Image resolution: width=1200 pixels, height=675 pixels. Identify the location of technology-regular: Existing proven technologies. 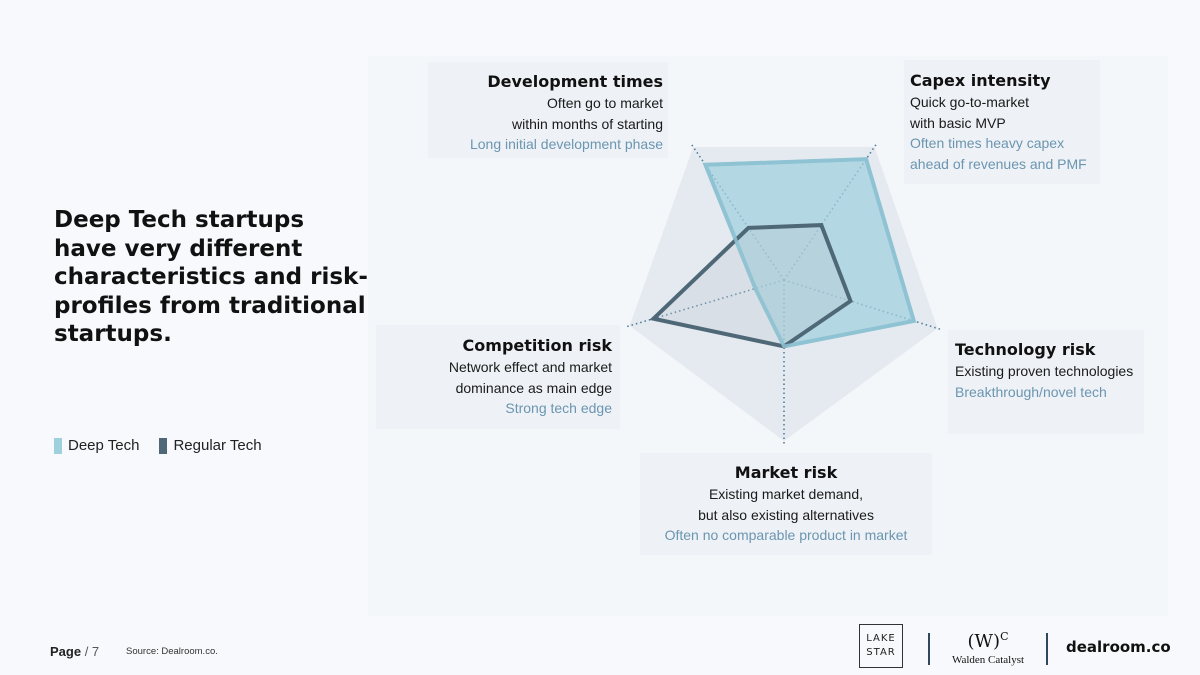
(1044, 371).